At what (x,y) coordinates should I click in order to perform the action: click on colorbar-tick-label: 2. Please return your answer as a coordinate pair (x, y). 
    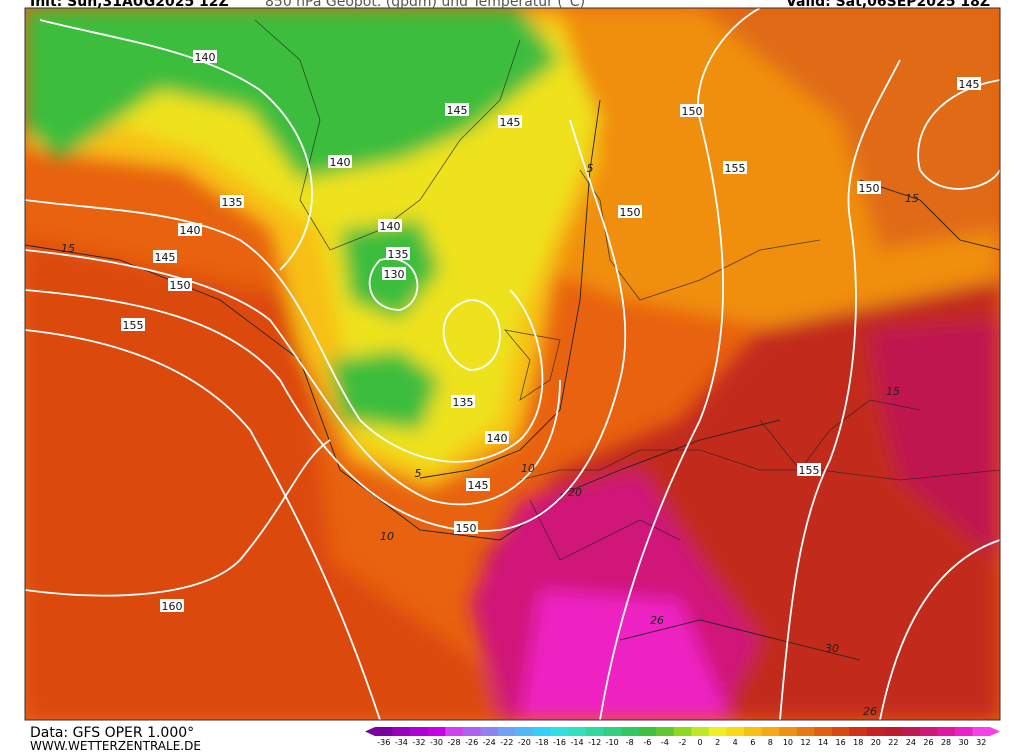
    Looking at the image, I should click on (717, 742).